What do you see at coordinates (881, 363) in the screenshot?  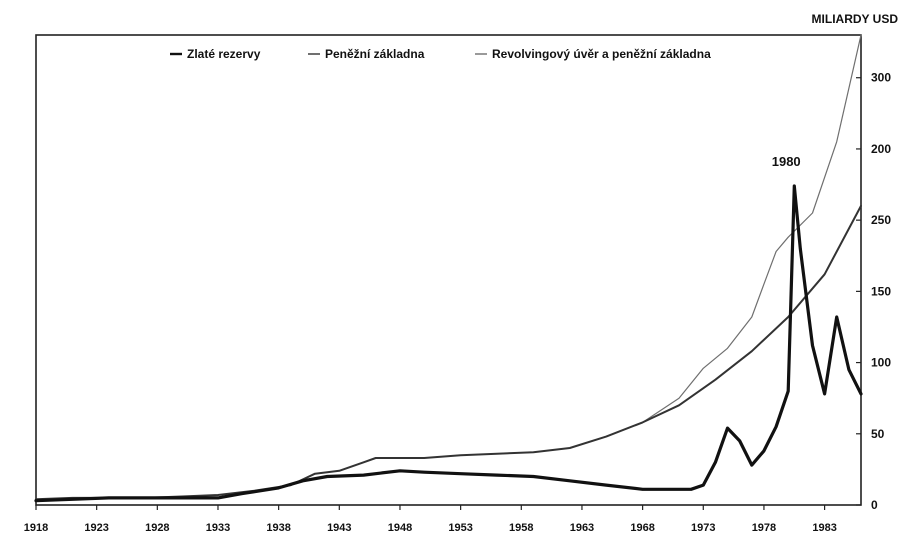 I see `y-tick-label: 100` at bounding box center [881, 363].